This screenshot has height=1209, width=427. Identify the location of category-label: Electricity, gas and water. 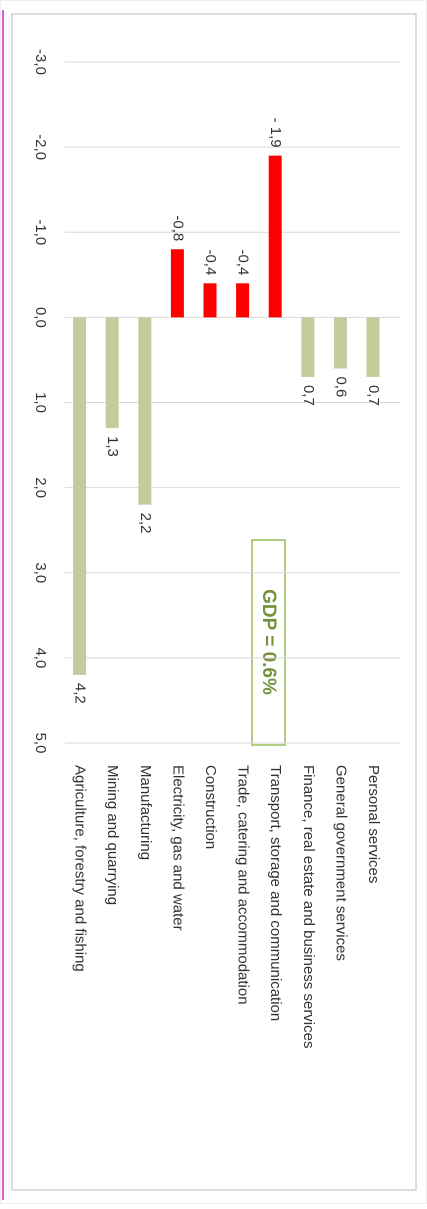
(177, 848).